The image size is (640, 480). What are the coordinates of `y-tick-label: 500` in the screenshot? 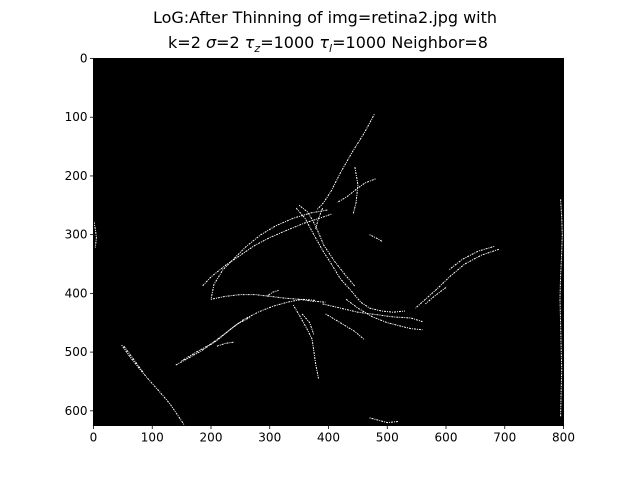 It's located at (76, 352).